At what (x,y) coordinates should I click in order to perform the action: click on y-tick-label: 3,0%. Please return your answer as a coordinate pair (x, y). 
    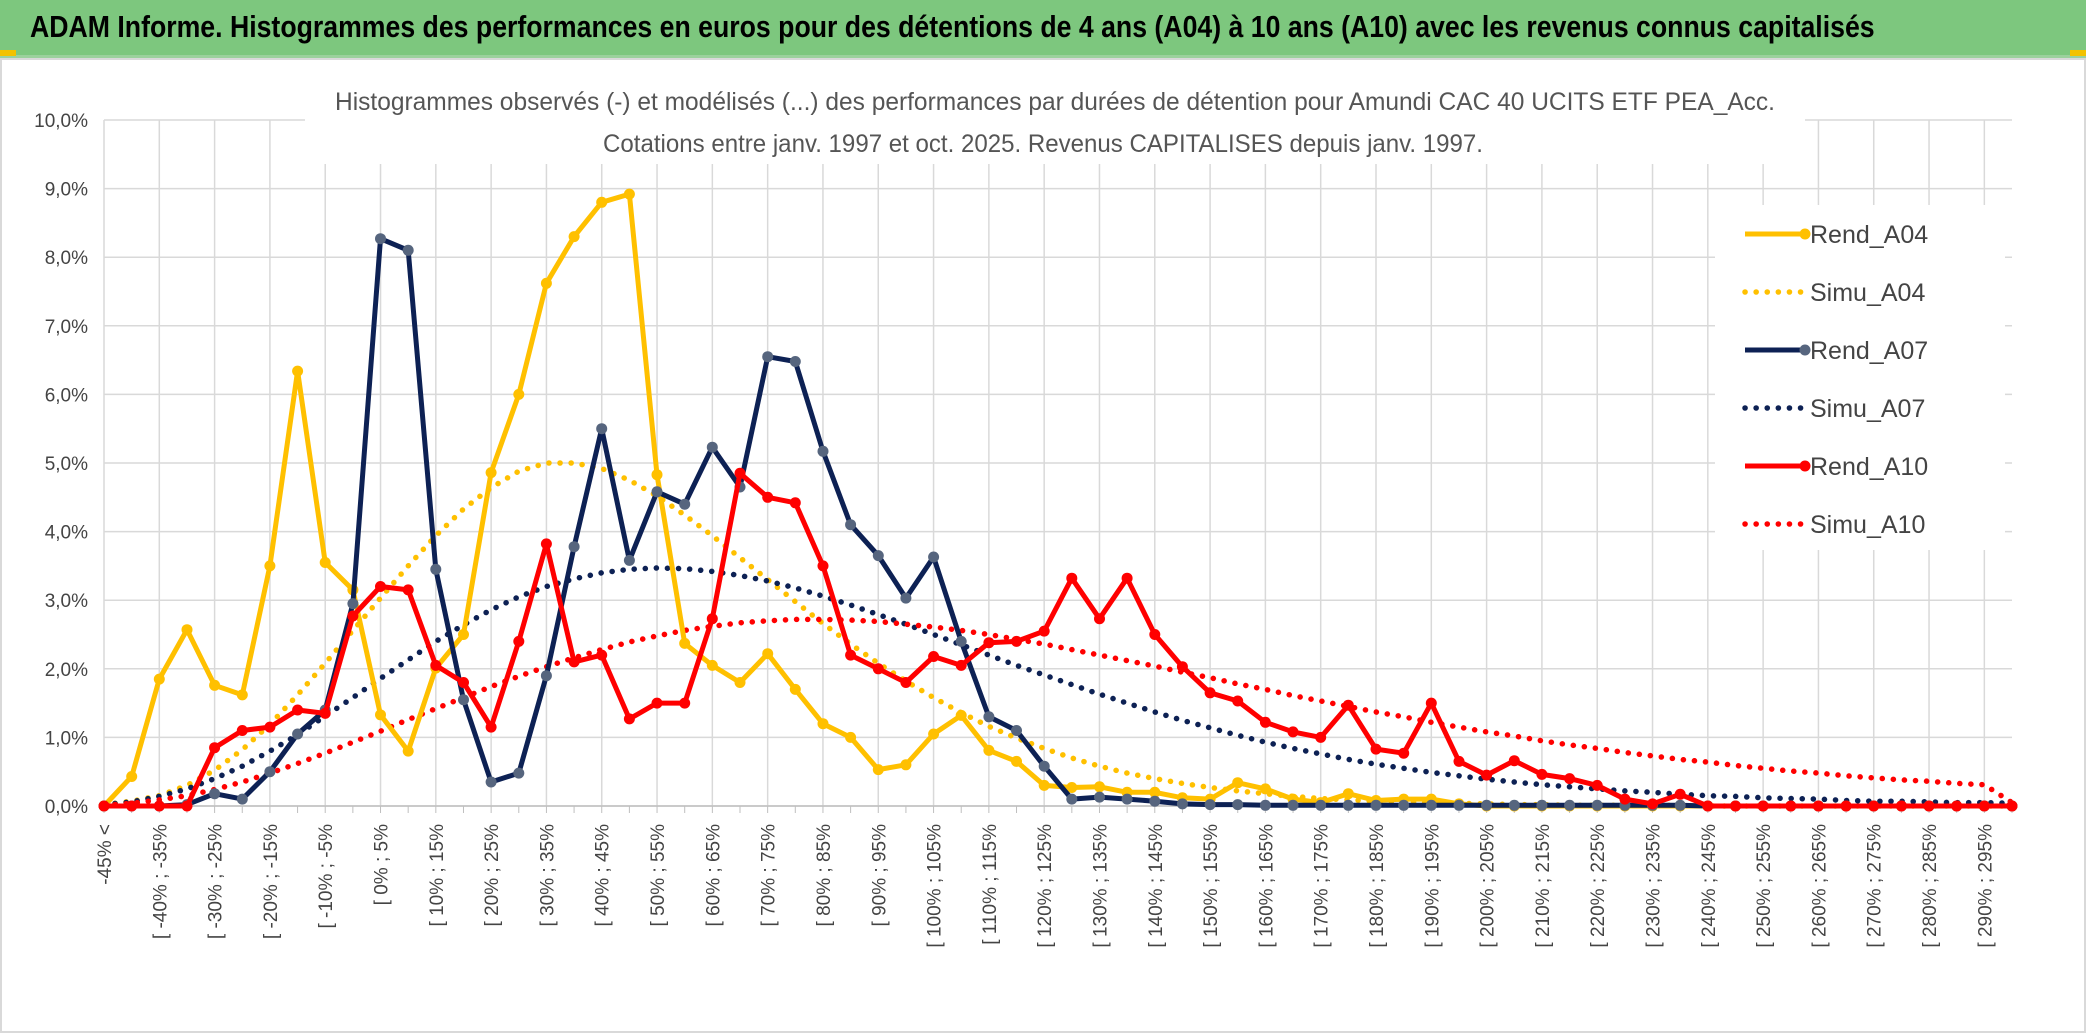
    Looking at the image, I should click on (66, 601).